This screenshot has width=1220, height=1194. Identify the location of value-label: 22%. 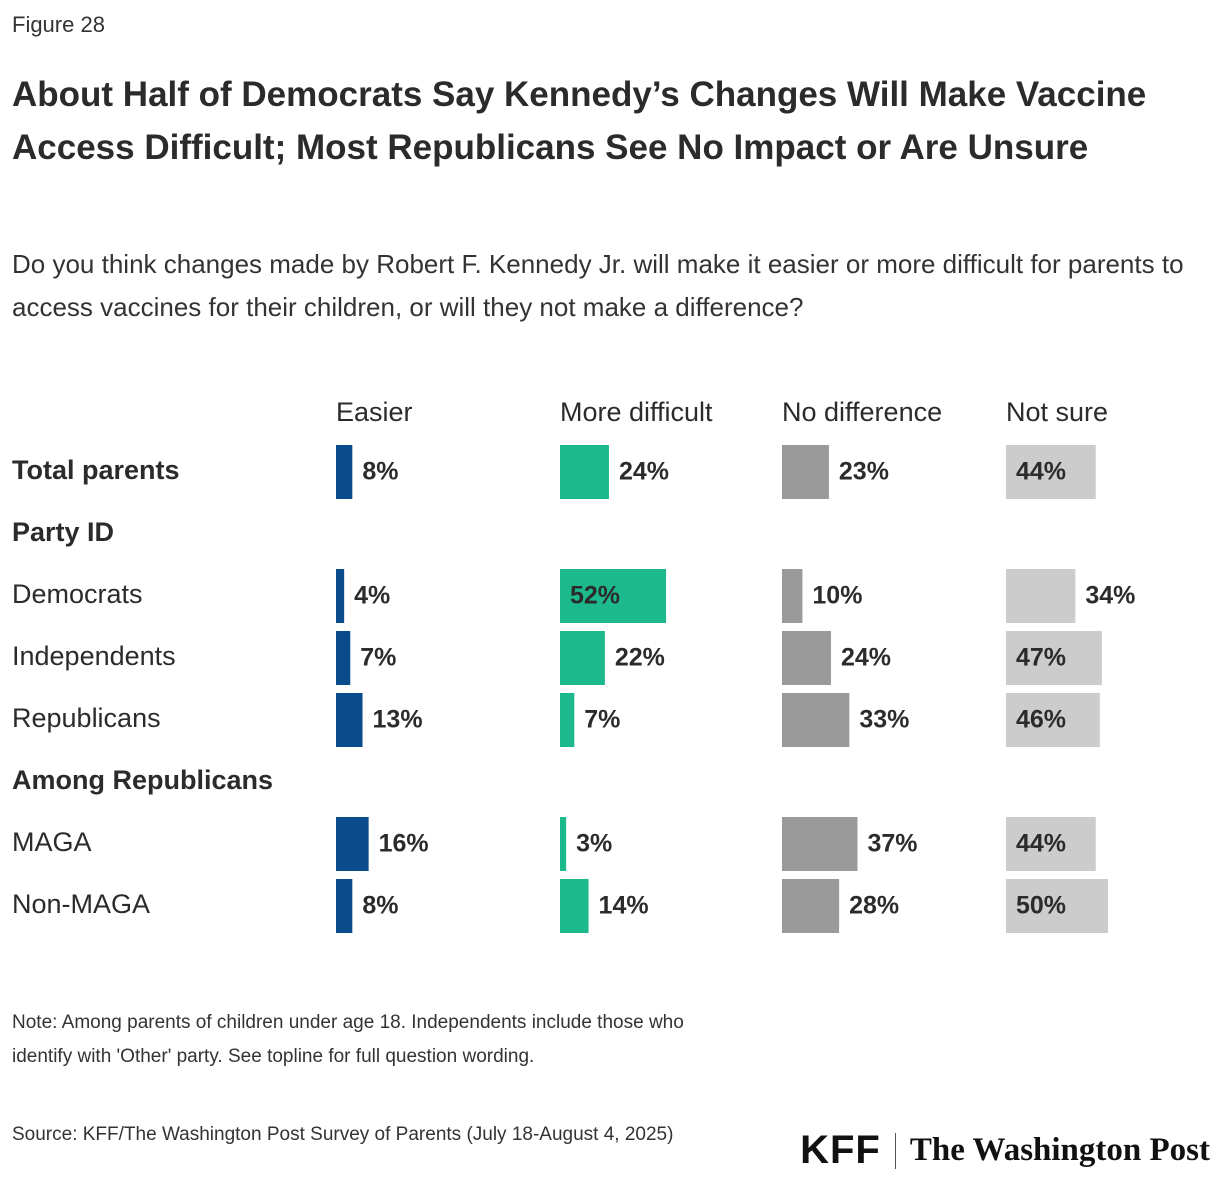
(640, 658).